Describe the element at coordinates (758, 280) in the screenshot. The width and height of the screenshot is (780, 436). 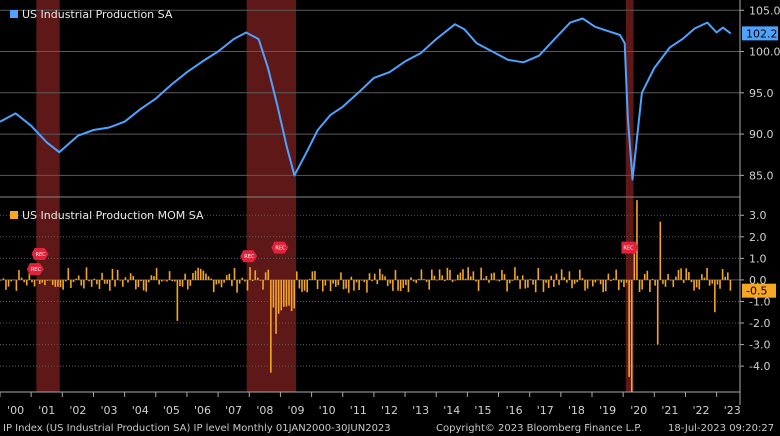
I see `bottom-tick-label: 0.0` at that location.